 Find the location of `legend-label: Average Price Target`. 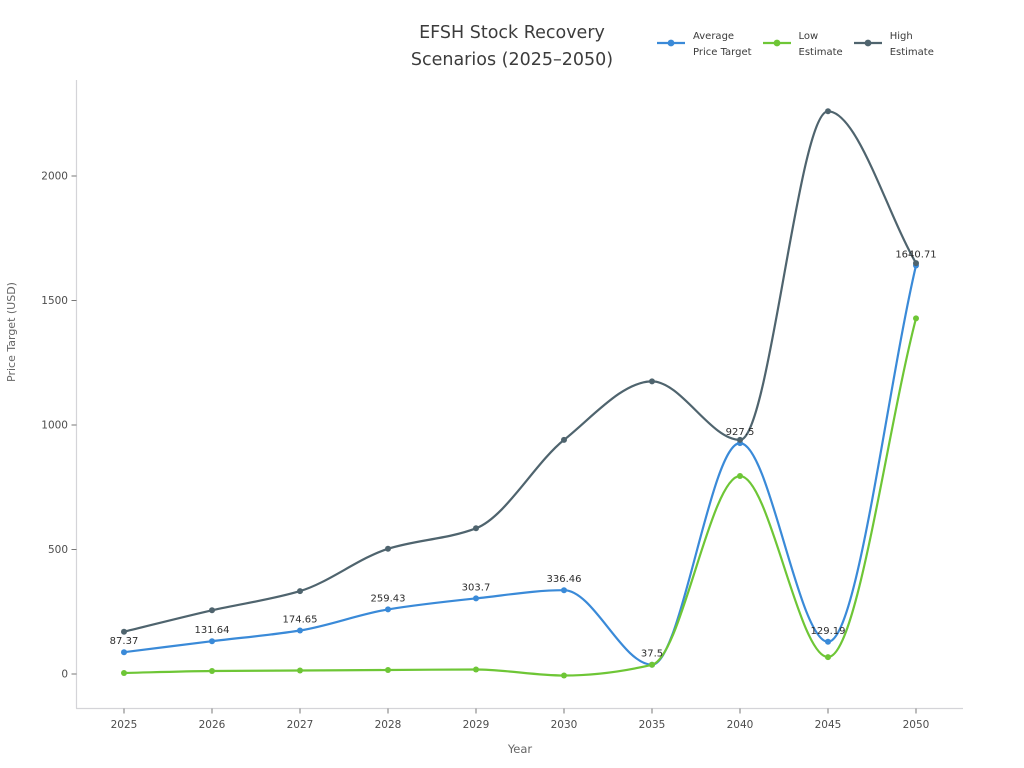

legend-label: Average Price Target is located at coordinates (722, 45).